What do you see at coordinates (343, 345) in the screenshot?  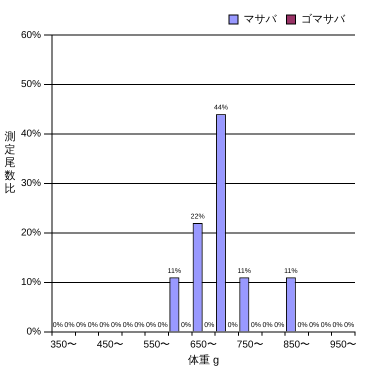 I see `x-tick-label: 950〜` at bounding box center [343, 345].